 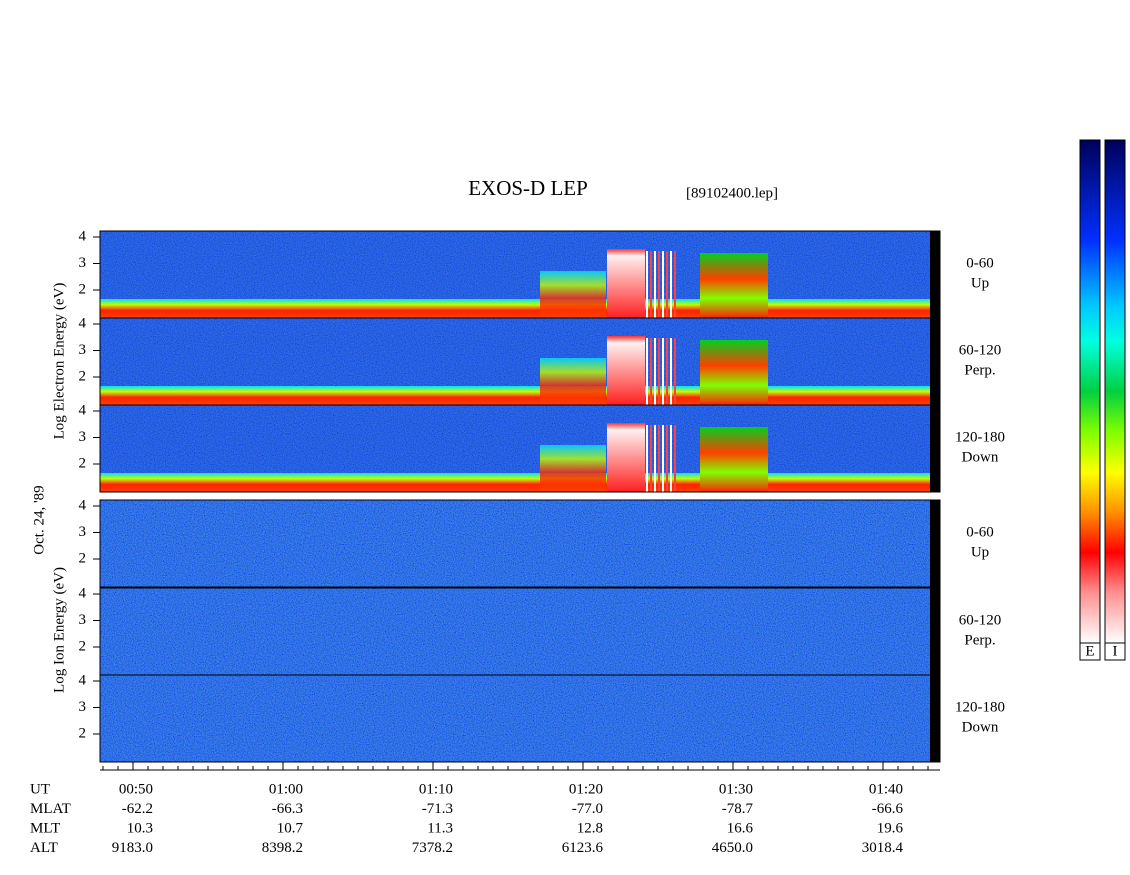 I want to click on date: Oct. 24, '89, so click(x=39, y=519).